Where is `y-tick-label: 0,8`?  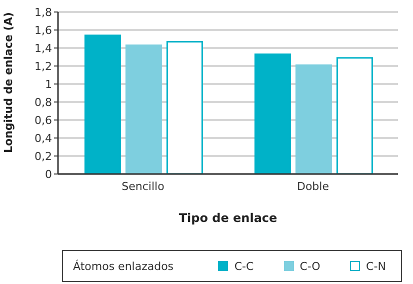
y-tick-label: 0,8 is located at coordinates (43, 102).